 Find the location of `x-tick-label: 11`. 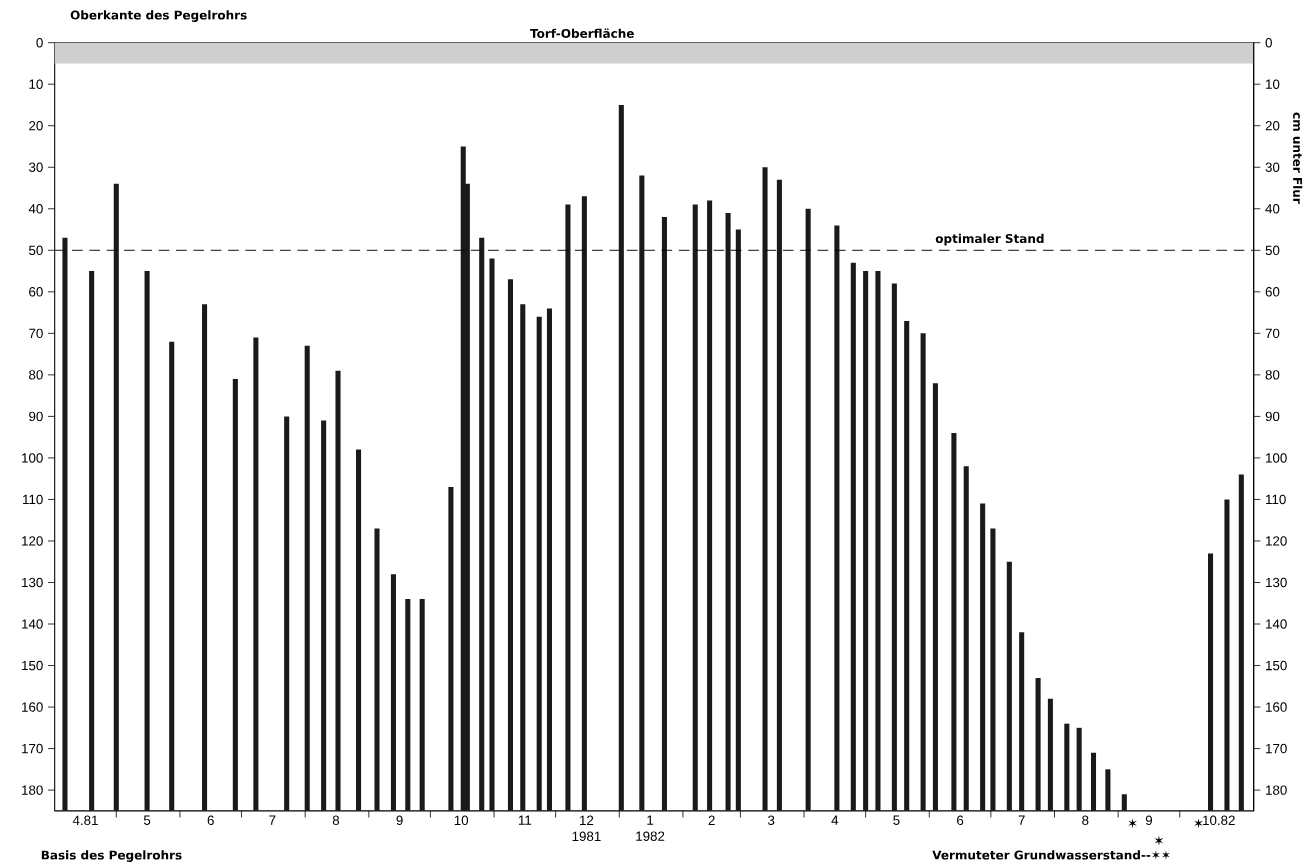

x-tick-label: 11 is located at coordinates (525, 820).